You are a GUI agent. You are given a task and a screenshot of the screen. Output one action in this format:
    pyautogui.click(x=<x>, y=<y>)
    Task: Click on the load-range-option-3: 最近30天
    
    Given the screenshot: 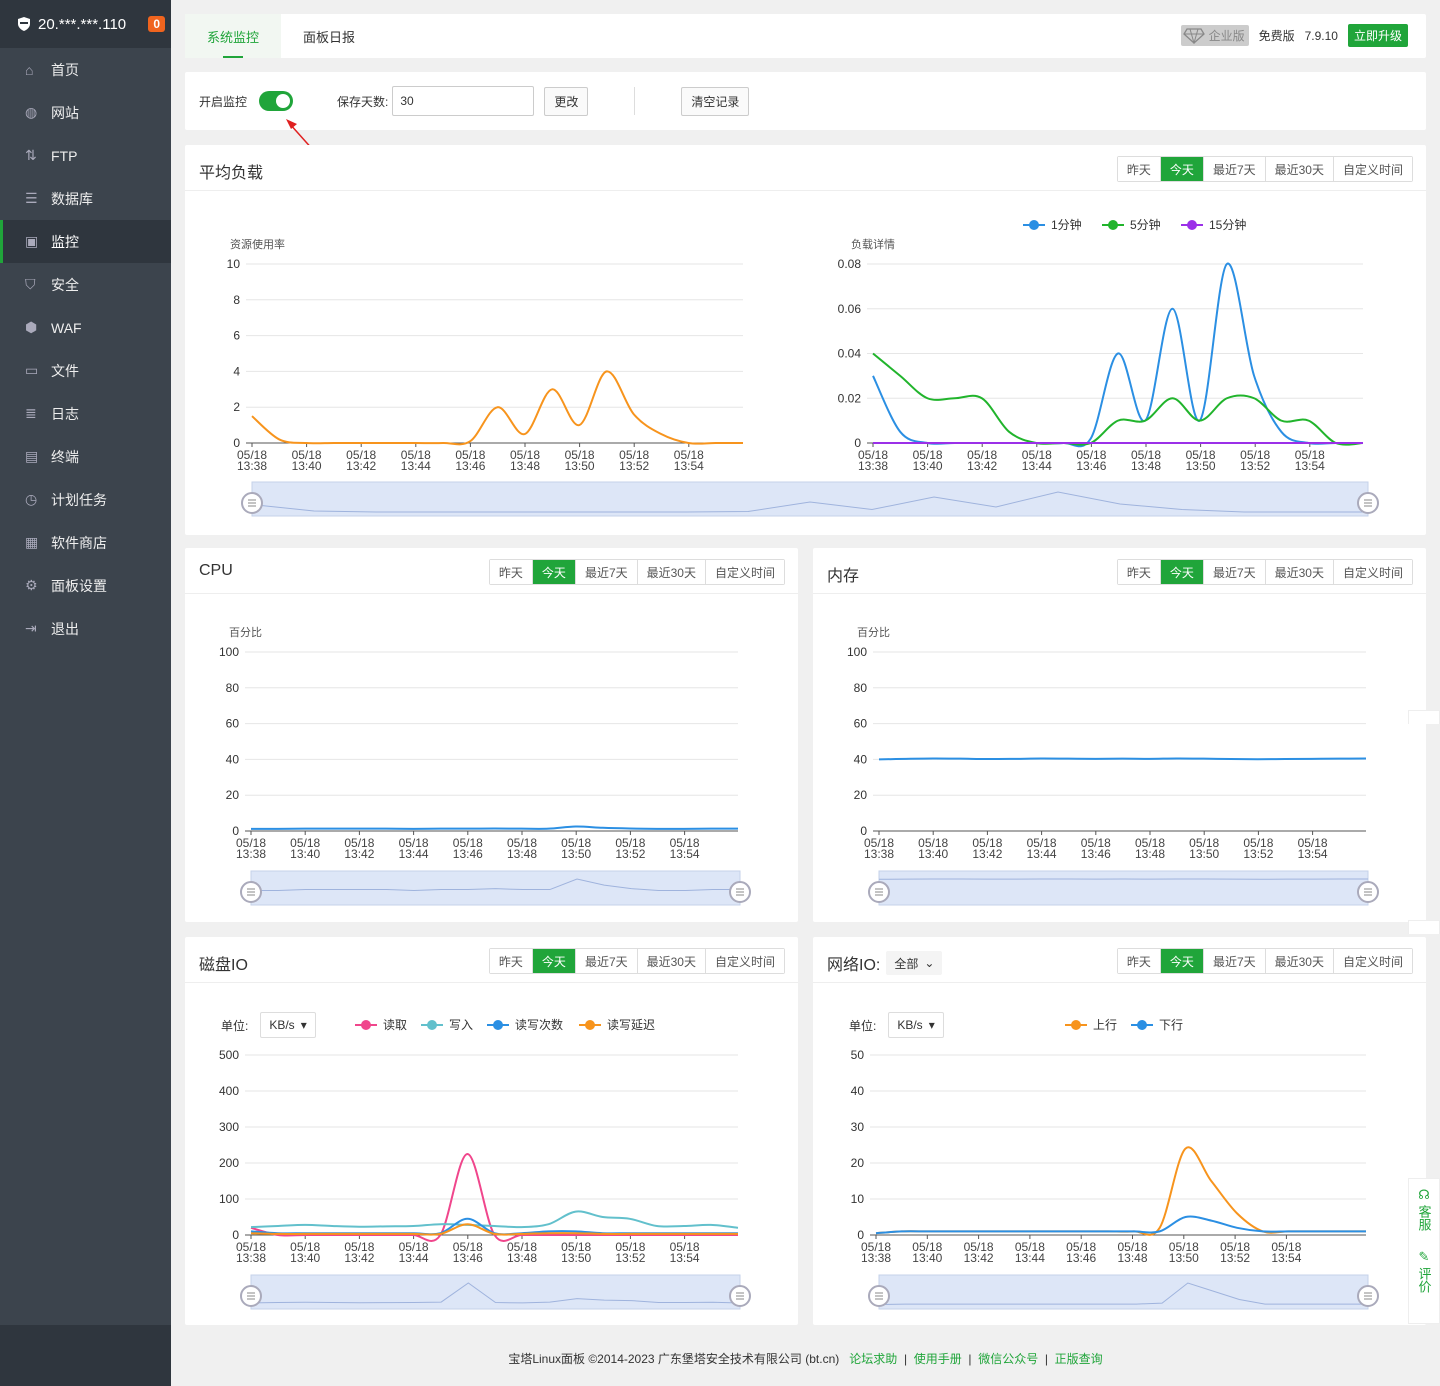 What is the action you would take?
    pyautogui.click(x=1298, y=169)
    